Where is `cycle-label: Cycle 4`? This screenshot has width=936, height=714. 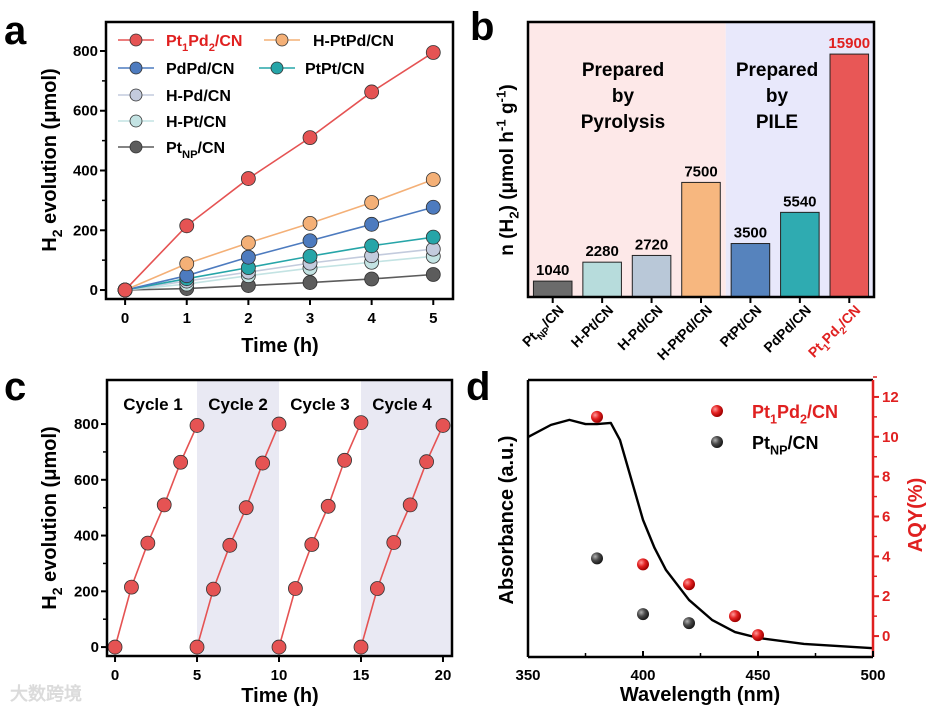
cycle-label: Cycle 4 is located at coordinates (402, 404).